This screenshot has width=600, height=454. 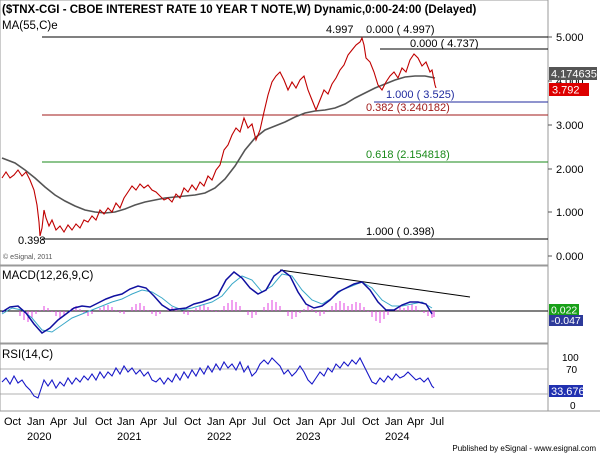 I want to click on fib-label-2154: 0.618 (2.154818), so click(x=408, y=155).